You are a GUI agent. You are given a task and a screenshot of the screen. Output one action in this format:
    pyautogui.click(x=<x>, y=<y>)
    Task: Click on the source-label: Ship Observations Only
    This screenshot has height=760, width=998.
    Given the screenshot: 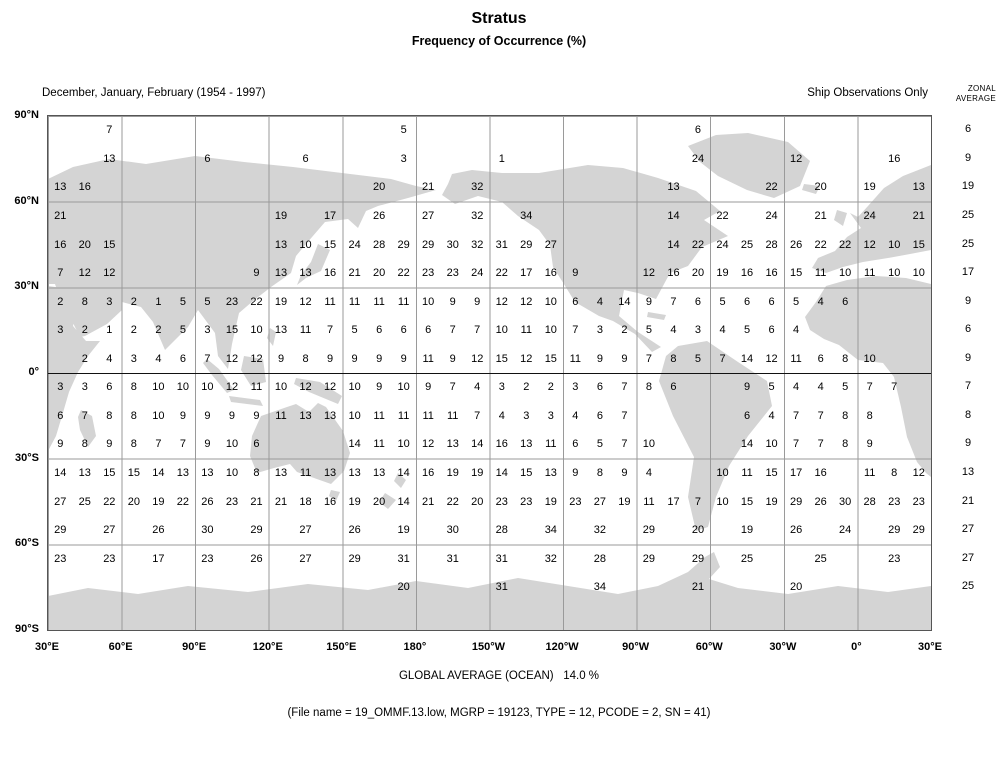 What is the action you would take?
    pyautogui.click(x=867, y=93)
    